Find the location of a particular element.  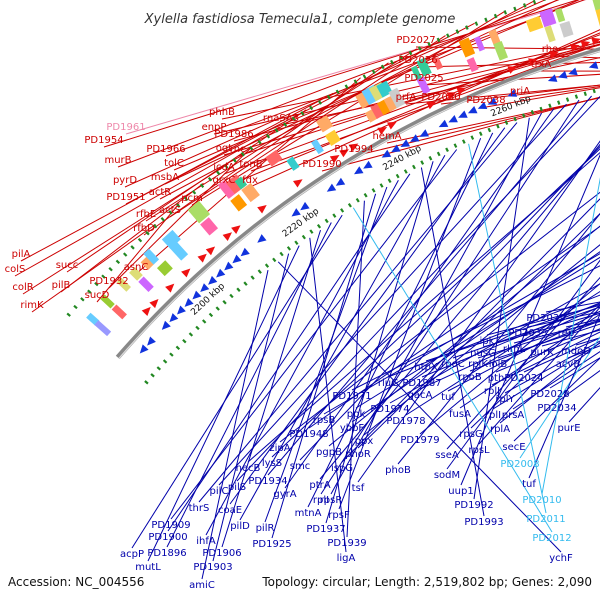

inner-gene-label: tuf is located at coordinates (448, 397).